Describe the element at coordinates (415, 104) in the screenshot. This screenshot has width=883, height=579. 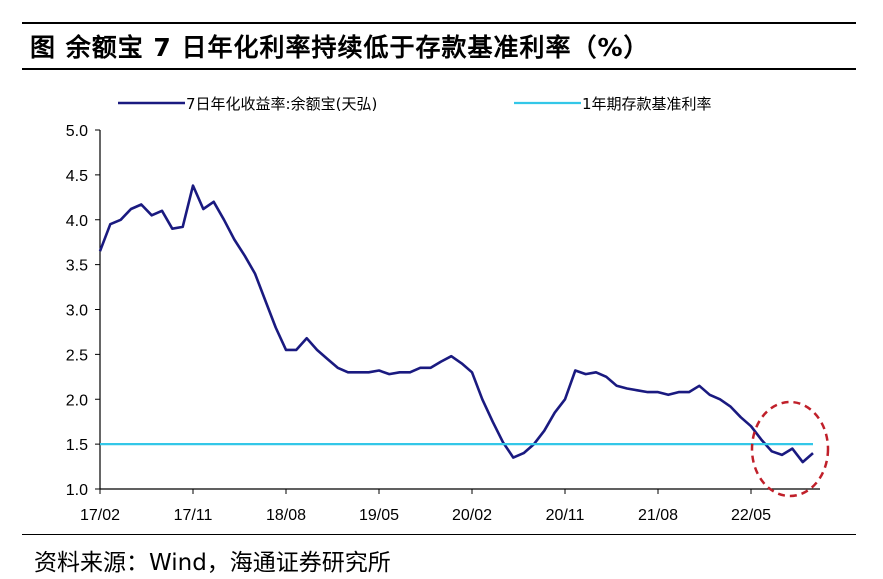
I see `legend: 7日年化收益率:余额宝(天弘) 1年期存款基准利率` at that location.